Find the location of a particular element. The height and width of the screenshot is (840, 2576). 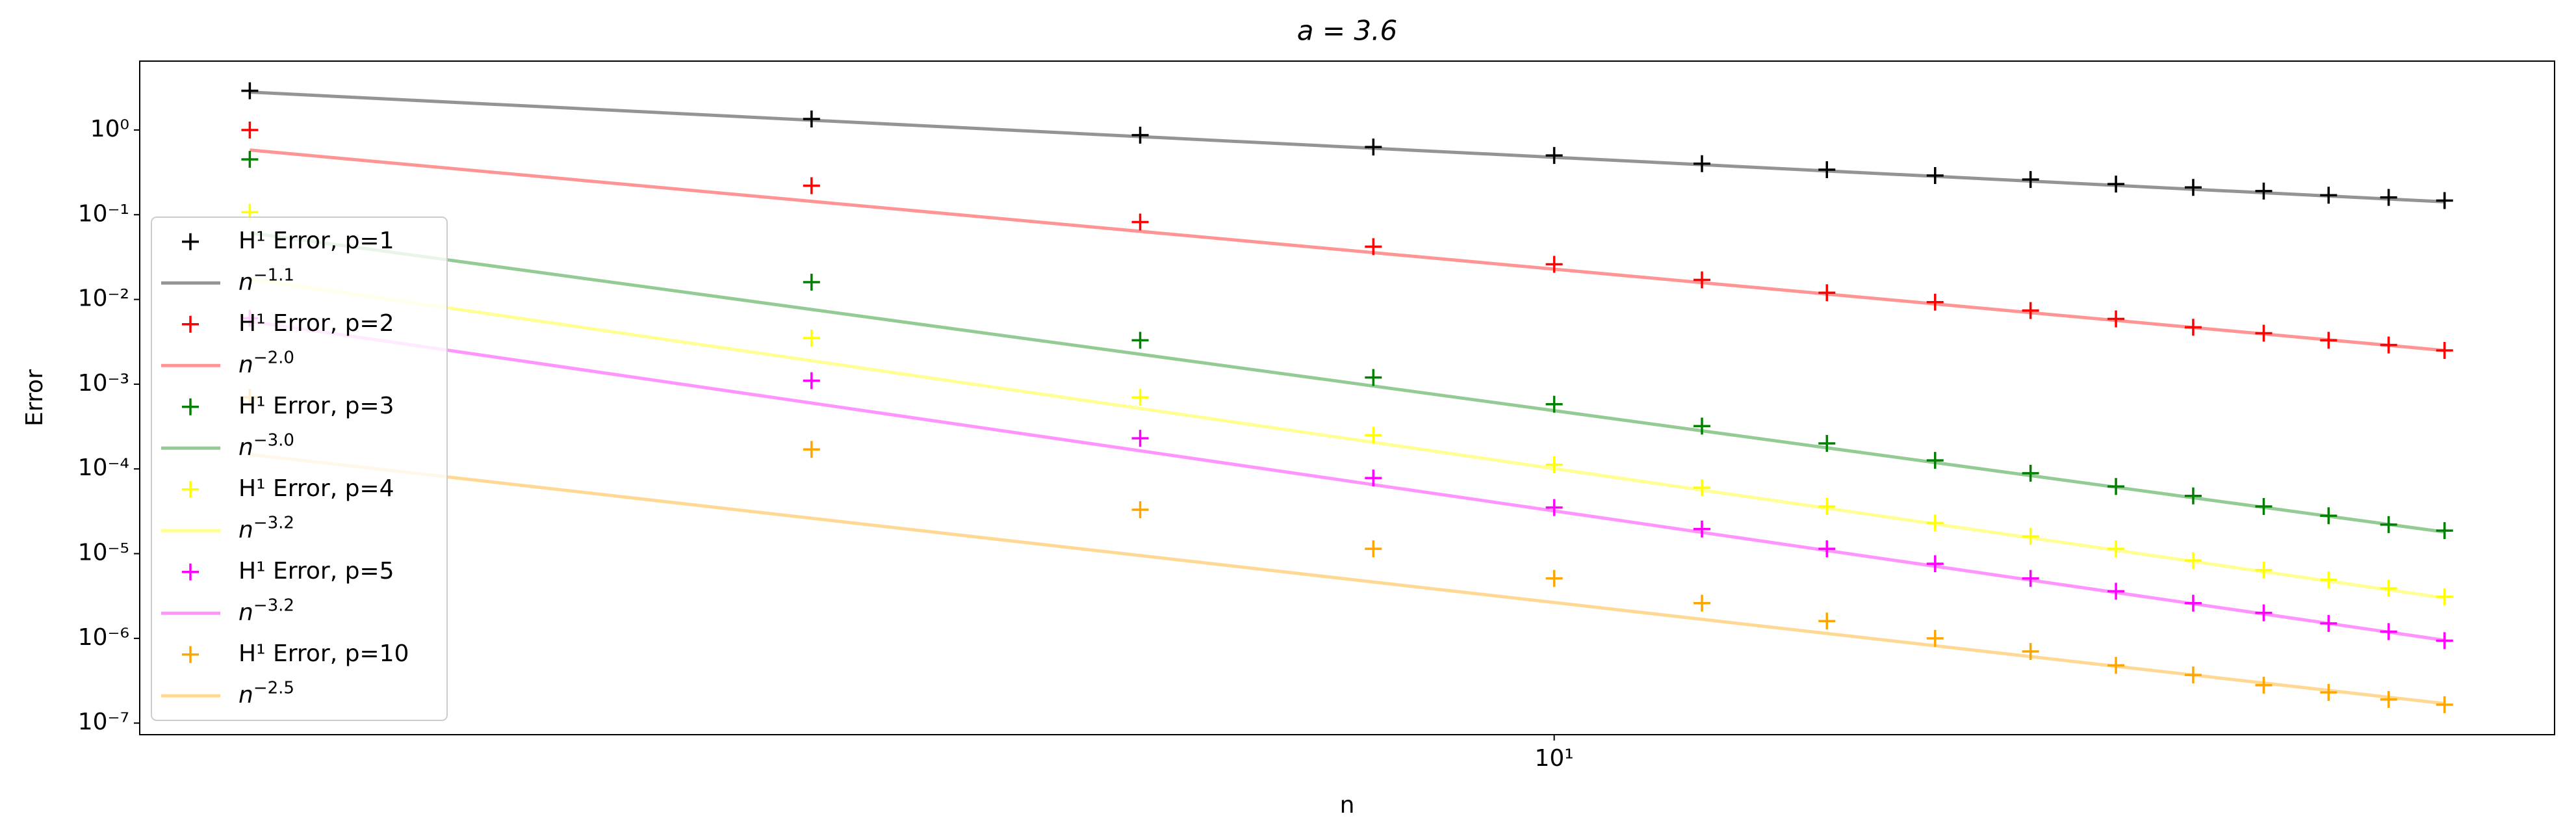

y-tick-label: 10⁻² is located at coordinates (103, 298).